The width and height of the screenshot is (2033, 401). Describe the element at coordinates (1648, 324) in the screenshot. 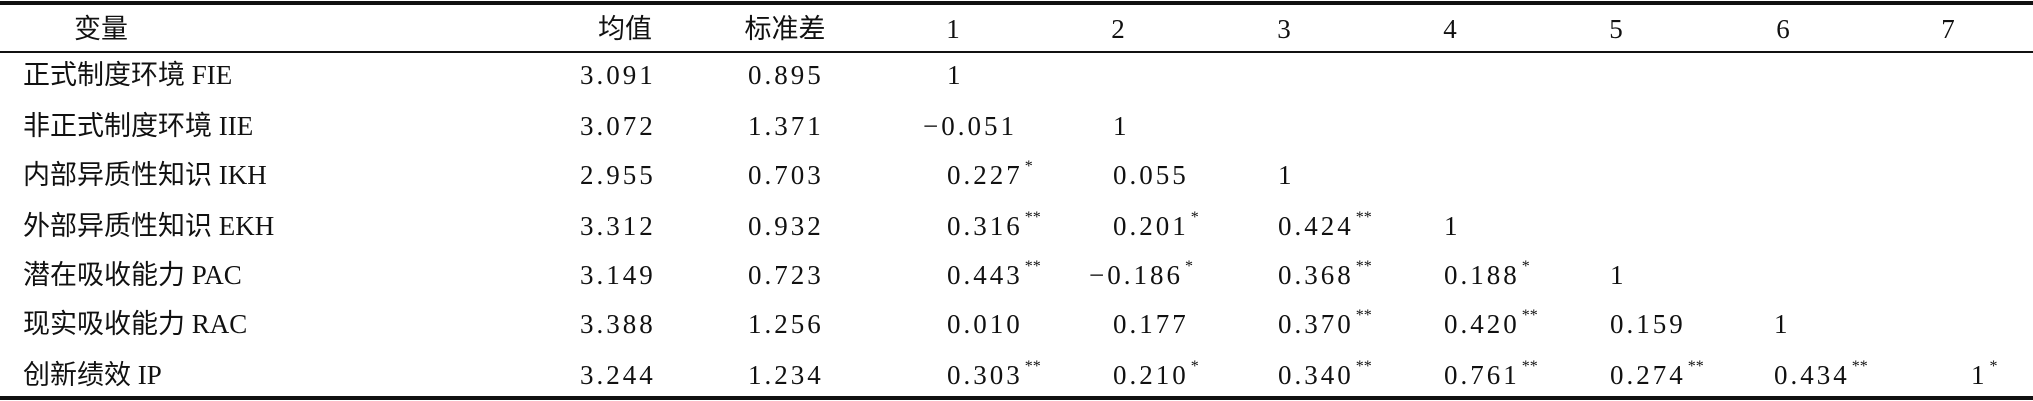

I see `corr-cell: 0.159` at that location.